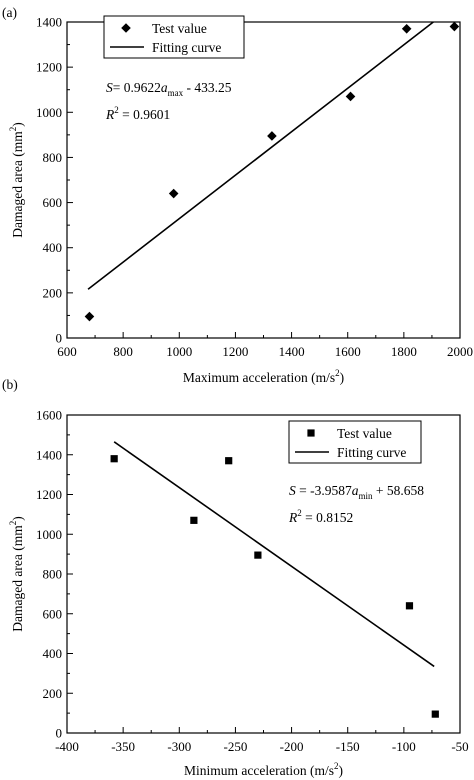  Describe the element at coordinates (328, 517) in the screenshot. I see `r2-rest: = 0.8152` at that location.